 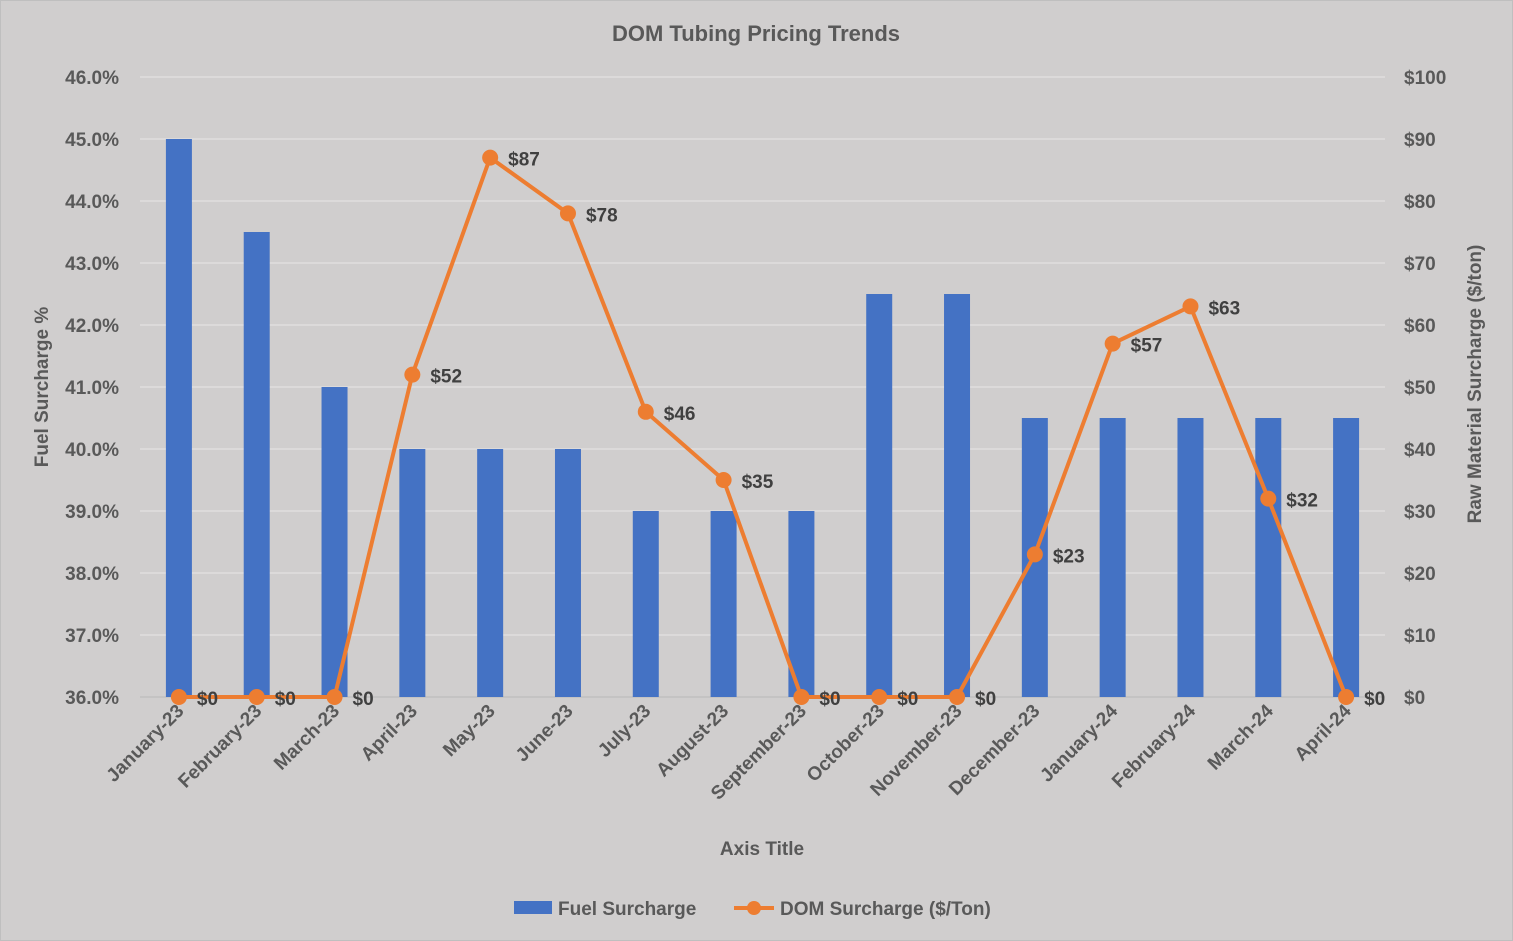 I want to click on legend-swatch-marker, so click(x=754, y=908).